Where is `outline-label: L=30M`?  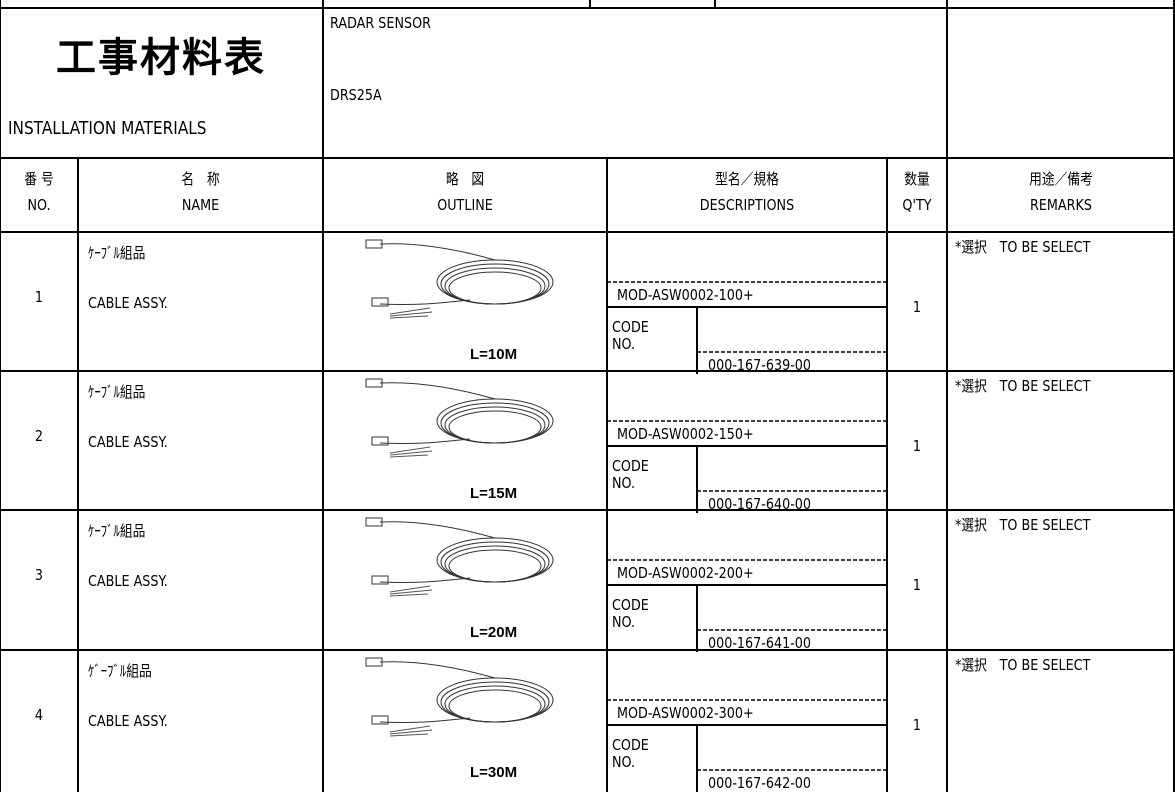
outline-label: L=30M is located at coordinates (494, 772).